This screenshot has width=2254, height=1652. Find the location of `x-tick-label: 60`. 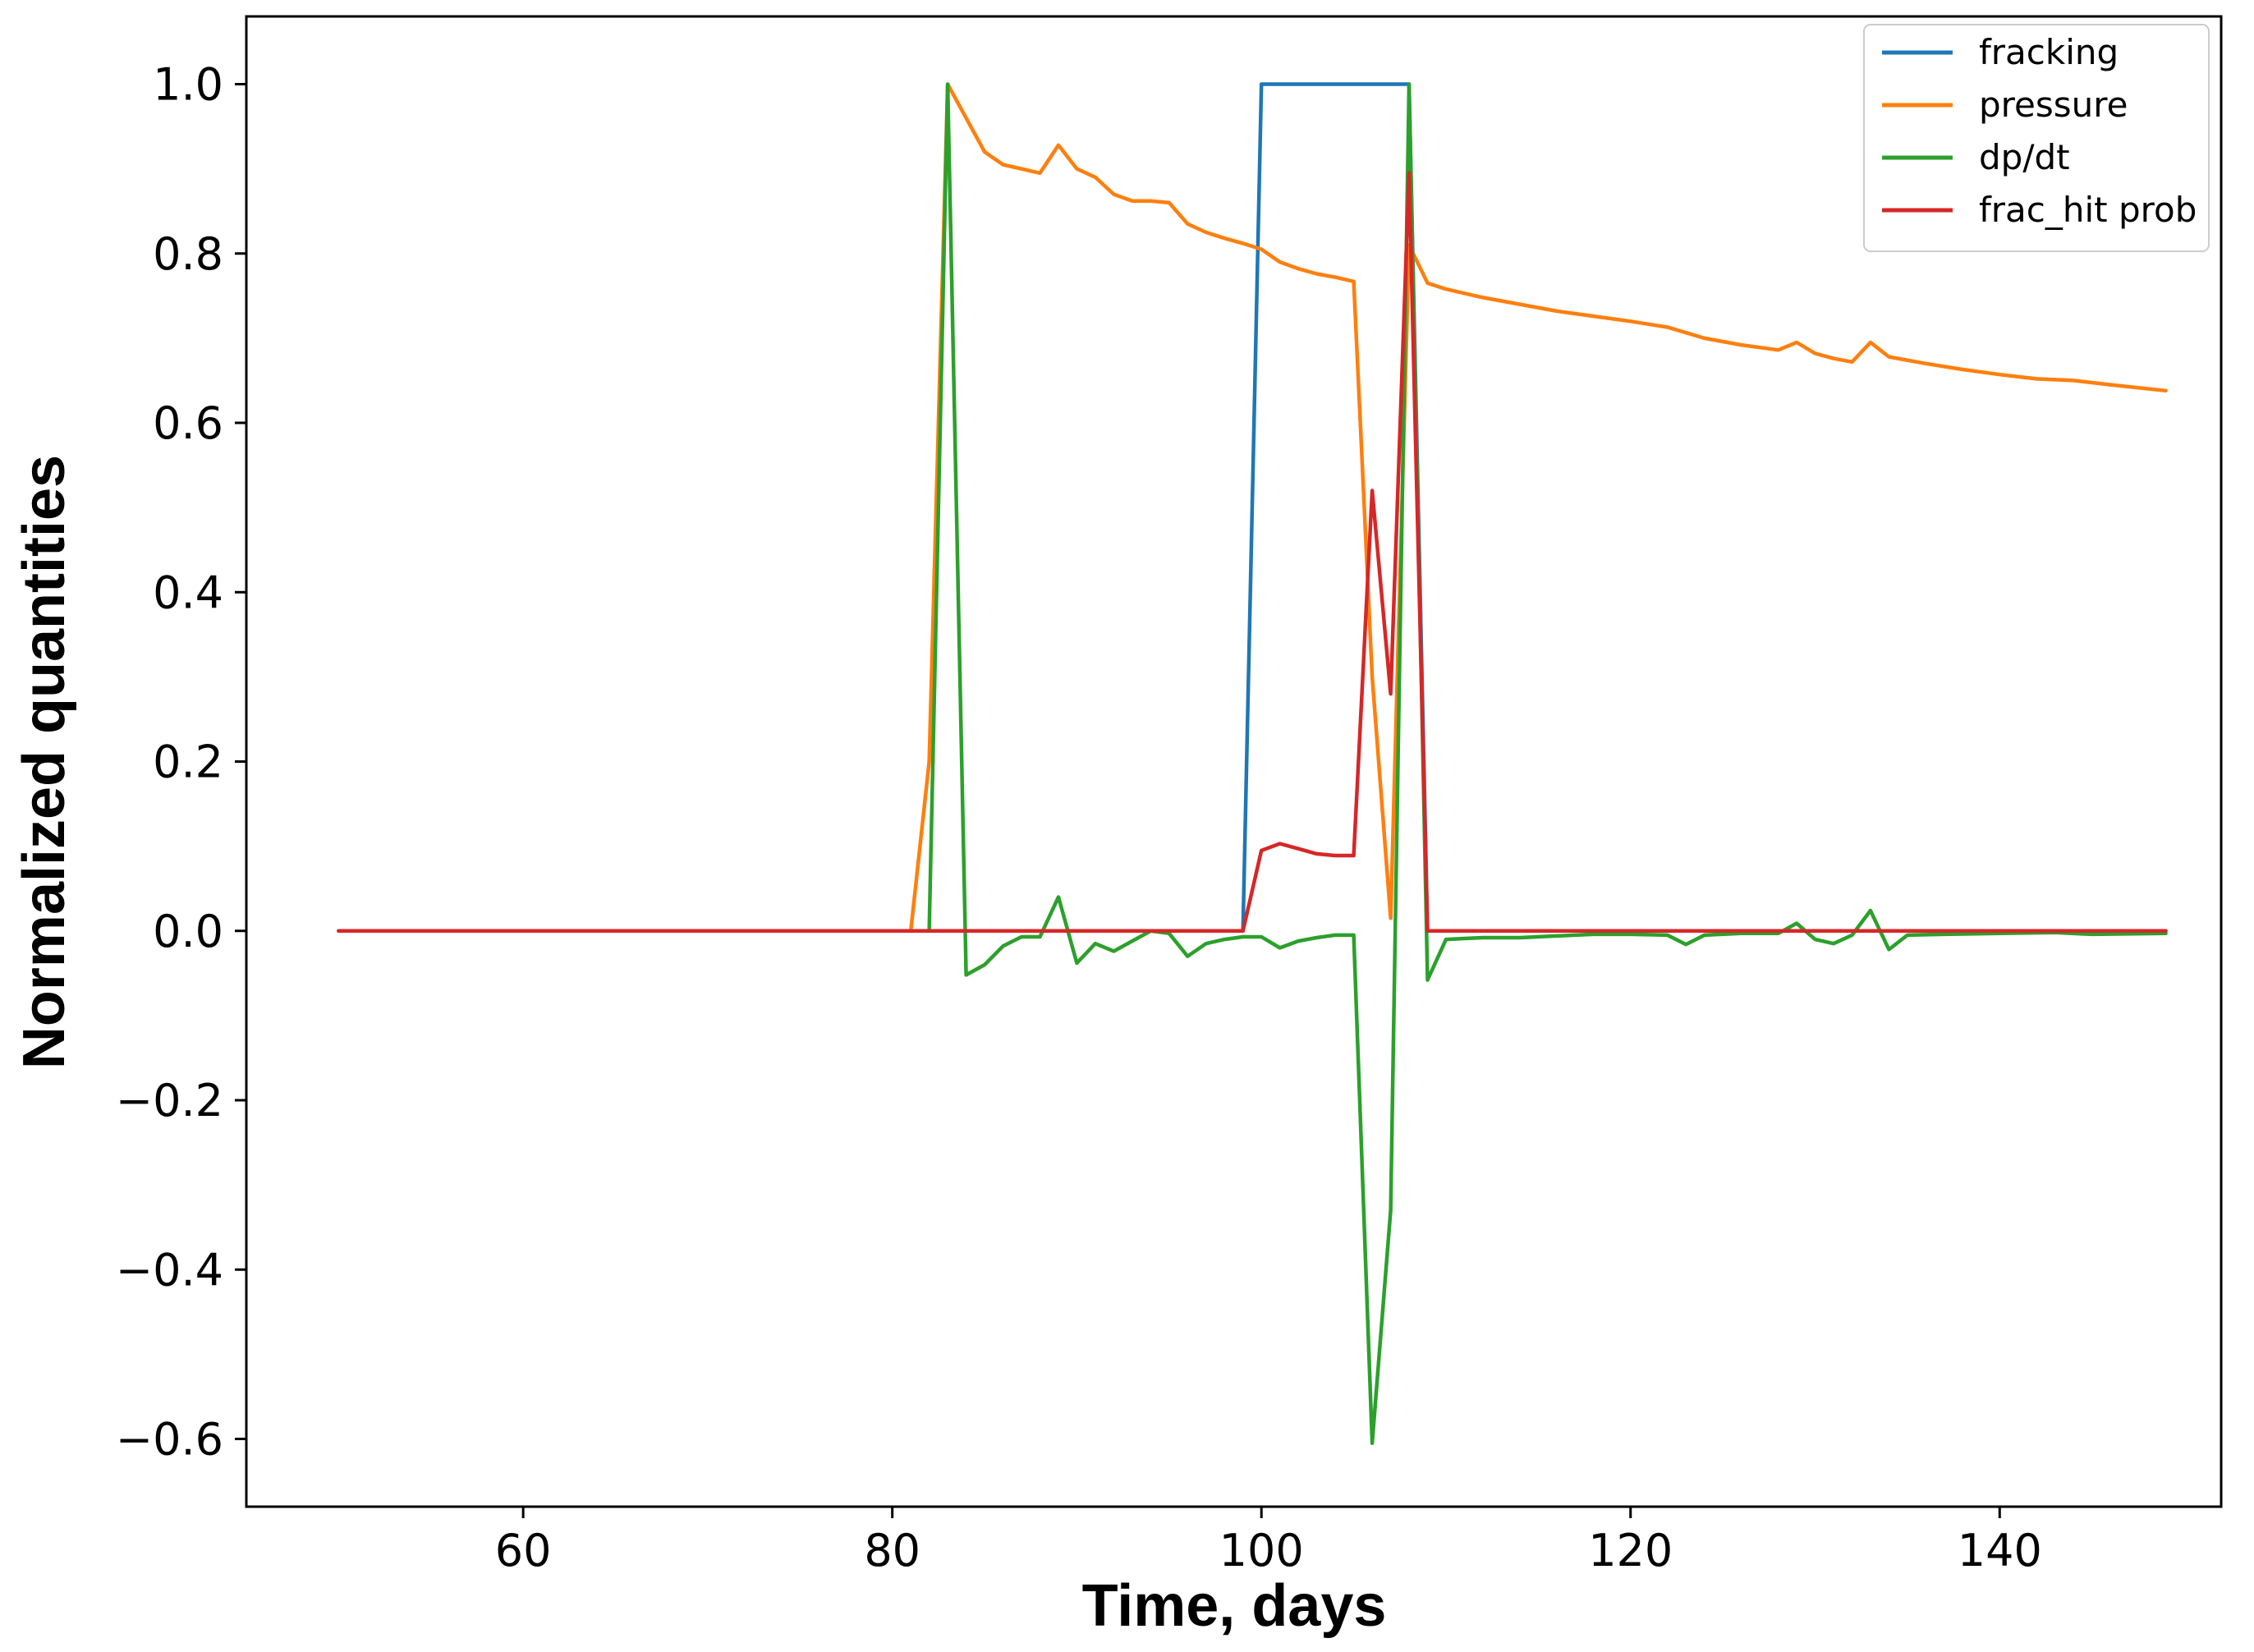

x-tick-label: 60 is located at coordinates (524, 1550).